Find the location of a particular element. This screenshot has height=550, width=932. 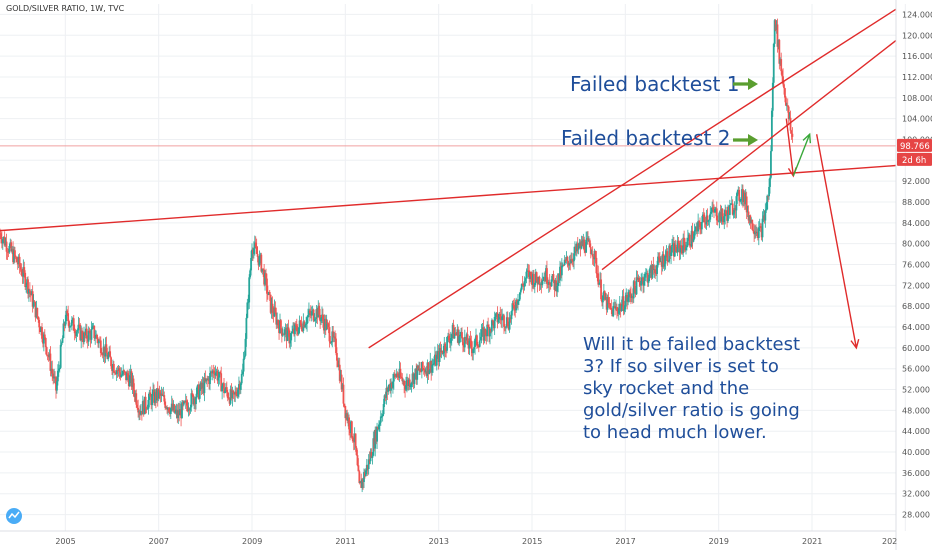

y-tick-label: 88.000 is located at coordinates (916, 202).